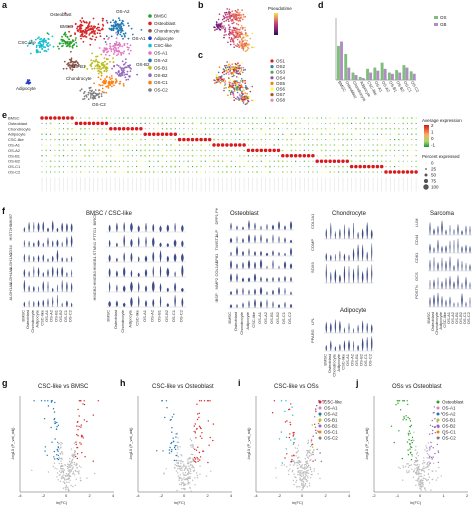 Image resolution: width=474 pixels, height=507 pixels. I want to click on volcano-i-xlabel: ln(FC), so click(298, 502).